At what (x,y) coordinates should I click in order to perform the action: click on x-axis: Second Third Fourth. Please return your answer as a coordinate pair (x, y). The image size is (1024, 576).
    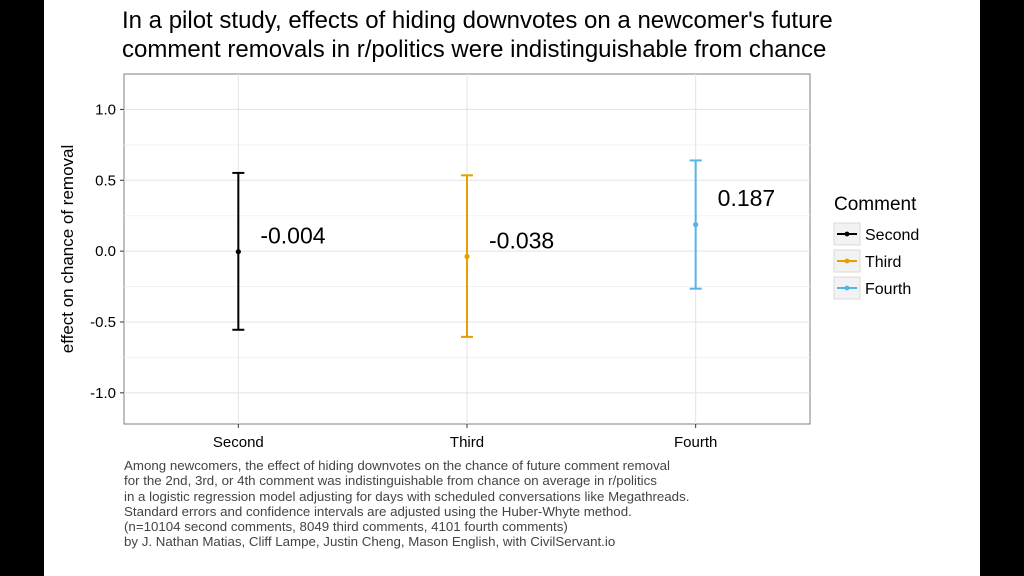
    Looking at the image, I should click on (465, 437).